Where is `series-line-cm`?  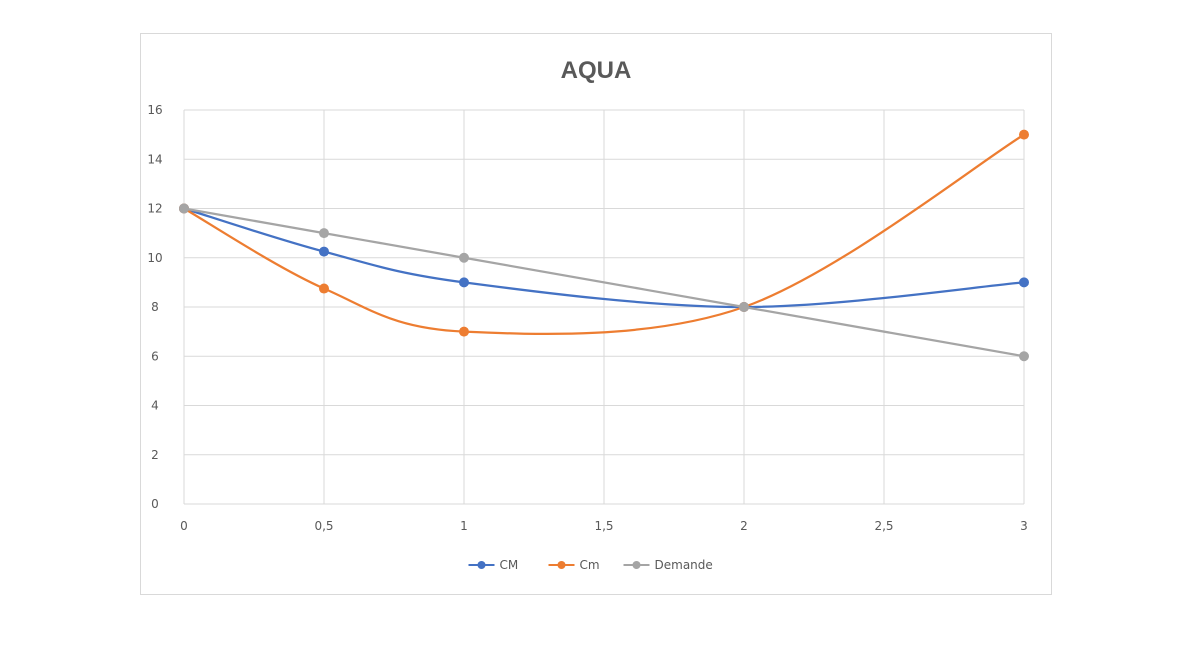 series-line-cm is located at coordinates (604, 258).